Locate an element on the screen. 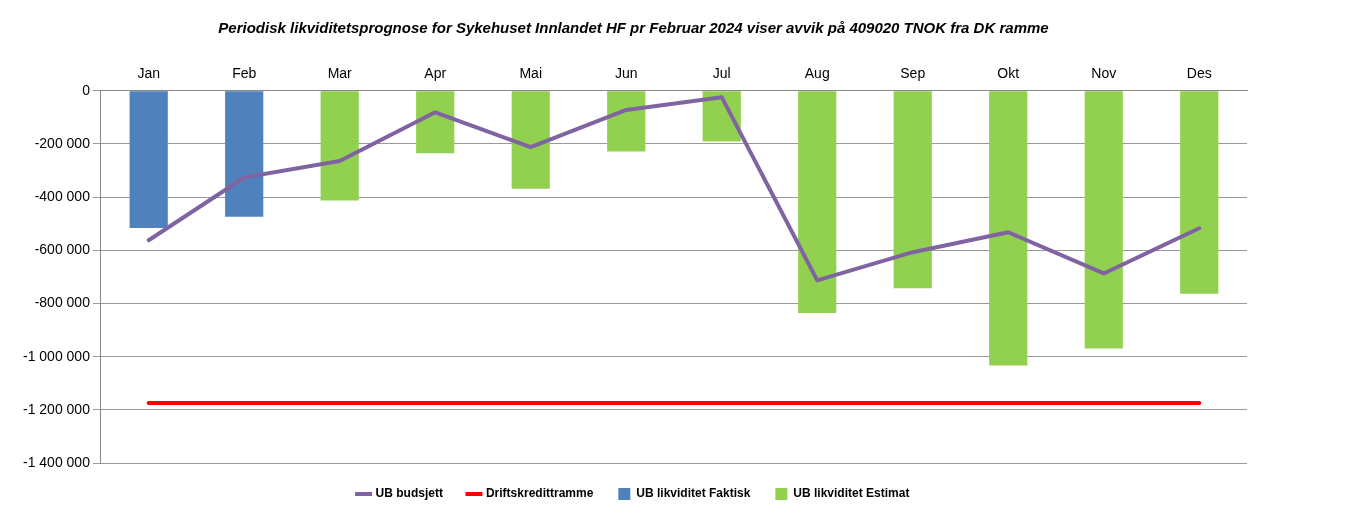  y-tick-label: -800 000 is located at coordinates (62, 302).